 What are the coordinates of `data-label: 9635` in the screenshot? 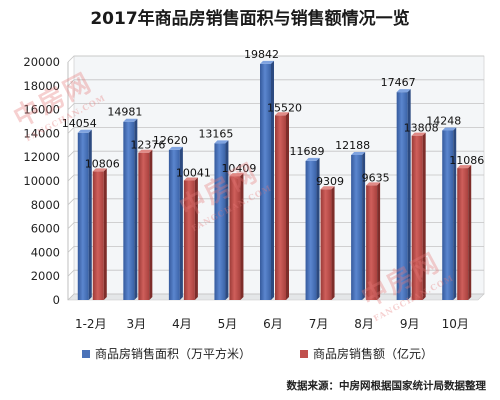 It's located at (376, 177).